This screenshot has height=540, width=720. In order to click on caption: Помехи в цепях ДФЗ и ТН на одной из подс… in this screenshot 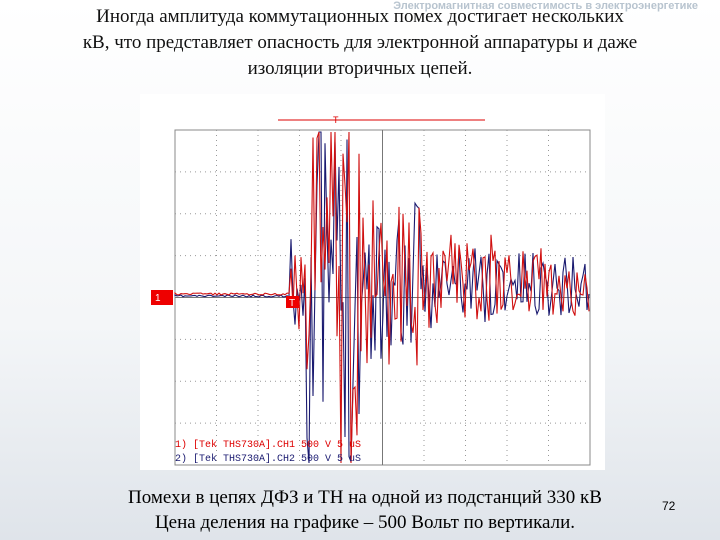, I will do `click(365, 510)`.